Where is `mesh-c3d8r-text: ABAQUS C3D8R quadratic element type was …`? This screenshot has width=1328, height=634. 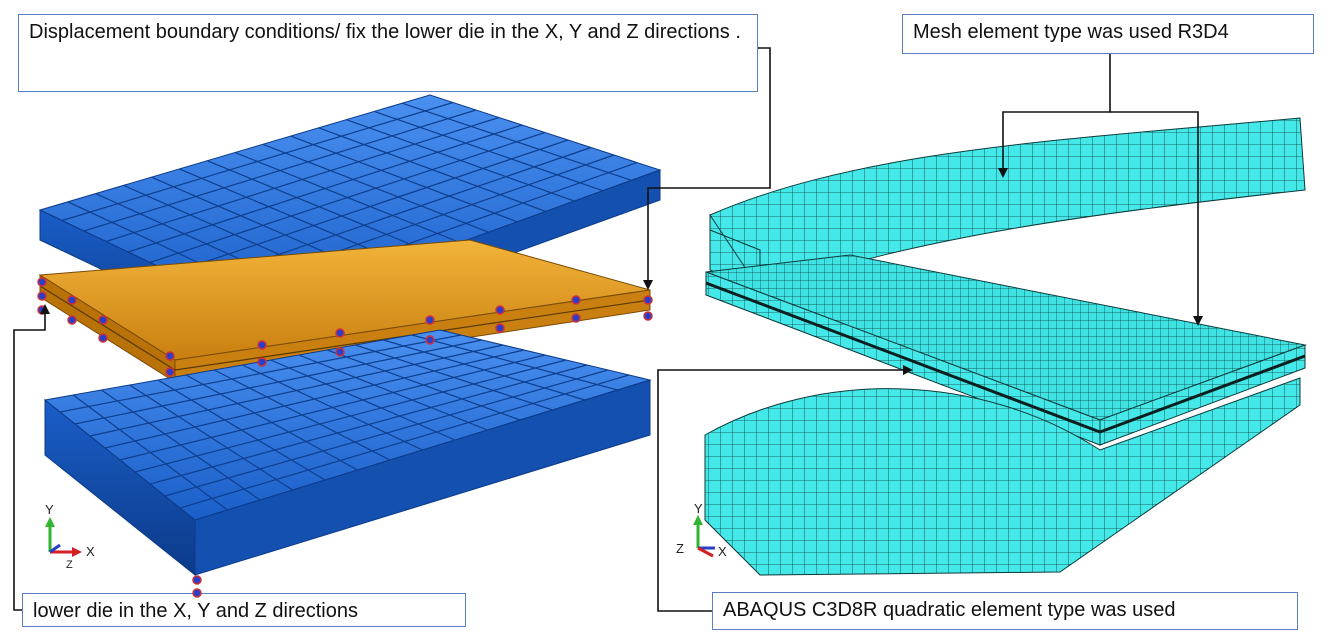 mesh-c3d8r-text: ABAQUS C3D8R quadratic element type was … is located at coordinates (949, 610).